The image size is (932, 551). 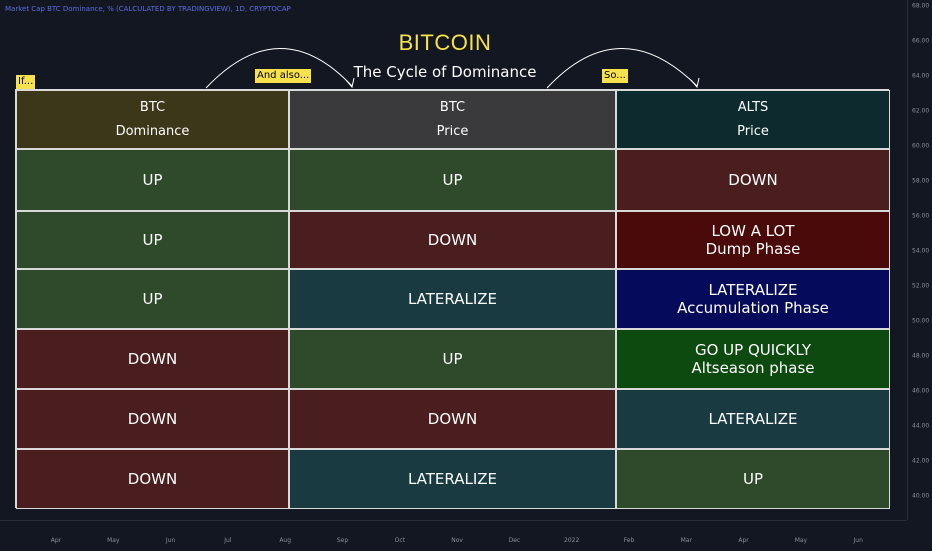 What do you see at coordinates (921, 216) in the screenshot?
I see `y-tick-label: 56.00` at bounding box center [921, 216].